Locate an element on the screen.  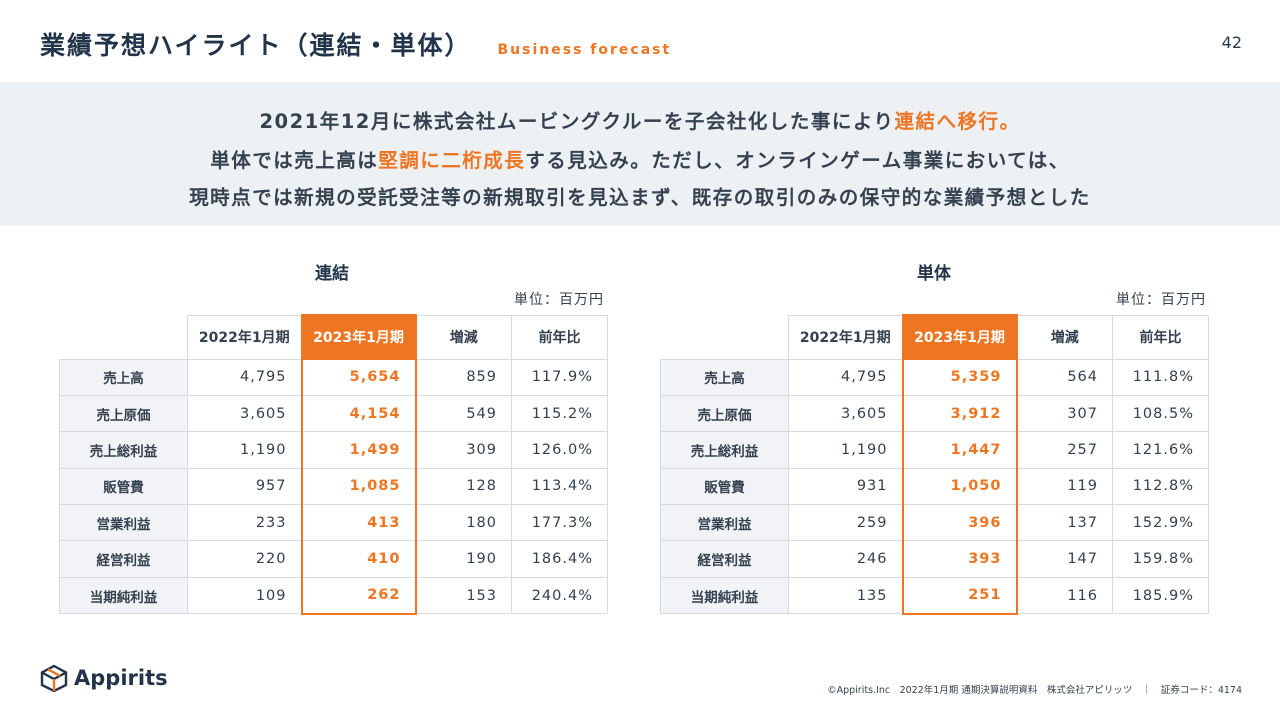
table-row: 売上高 4,795 5,654 859 117.9% is located at coordinates (333, 377).